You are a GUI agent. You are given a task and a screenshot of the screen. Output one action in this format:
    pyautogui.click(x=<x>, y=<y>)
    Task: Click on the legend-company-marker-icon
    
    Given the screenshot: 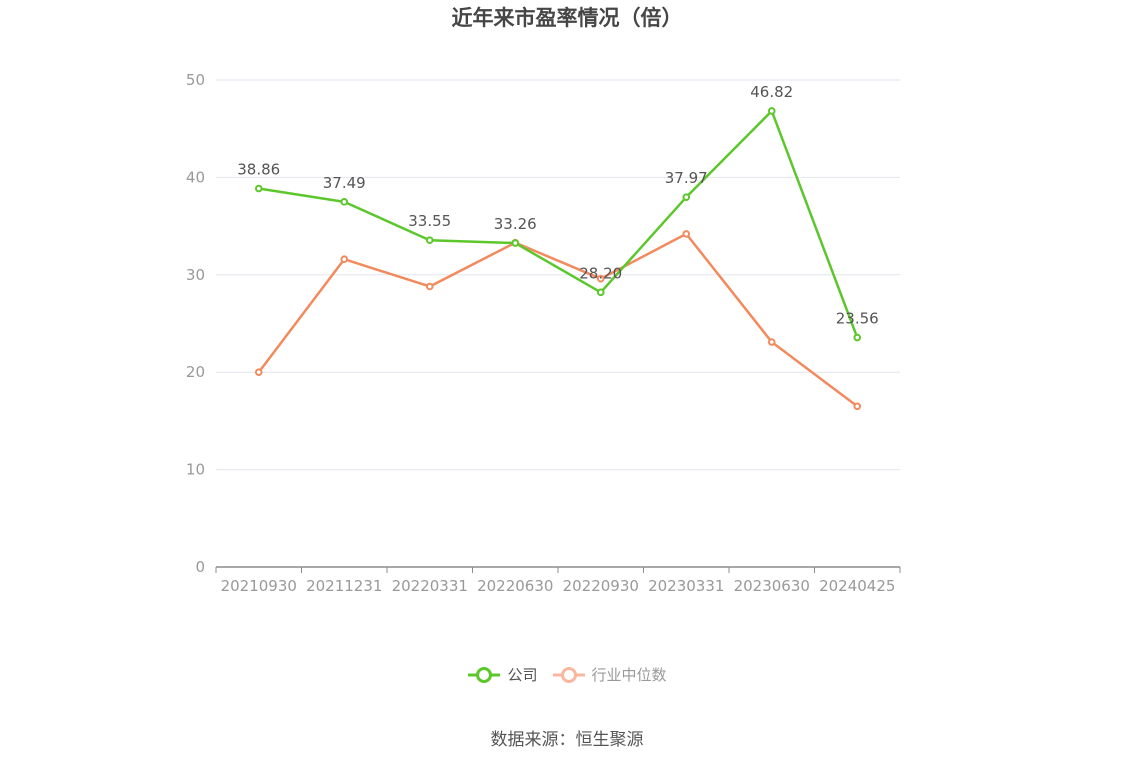 What is the action you would take?
    pyautogui.click(x=484, y=675)
    